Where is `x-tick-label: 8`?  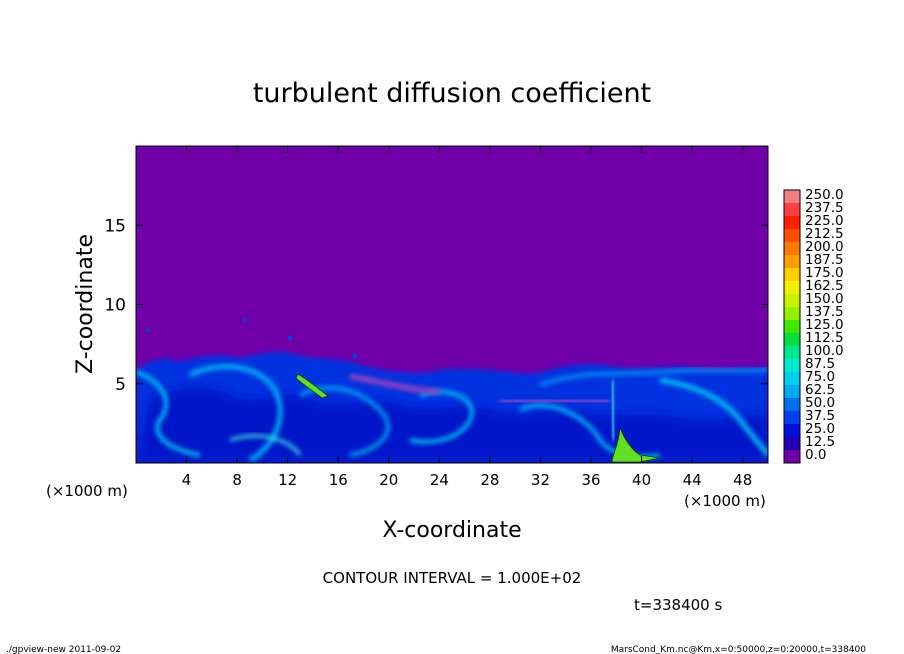 x-tick-label: 8 is located at coordinates (237, 480).